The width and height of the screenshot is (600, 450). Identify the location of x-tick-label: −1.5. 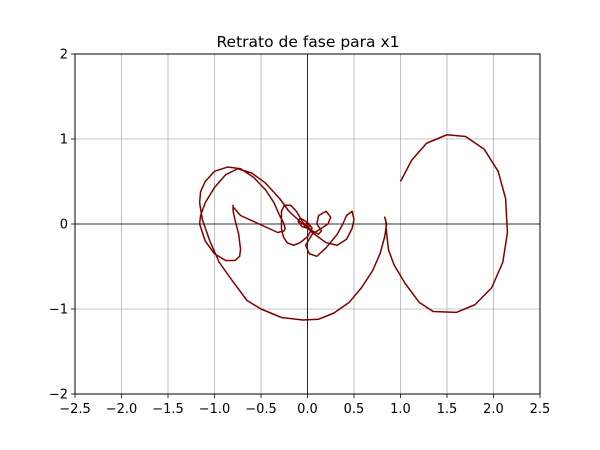
(168, 409).